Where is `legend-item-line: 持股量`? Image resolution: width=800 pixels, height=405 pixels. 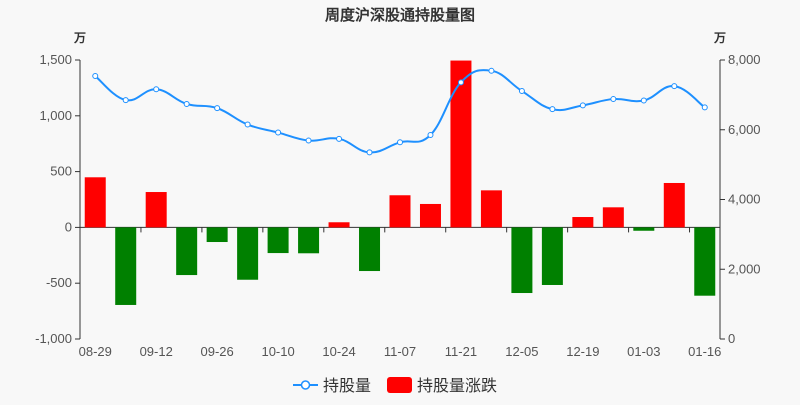
legend-item-line: 持股量 is located at coordinates (332, 386).